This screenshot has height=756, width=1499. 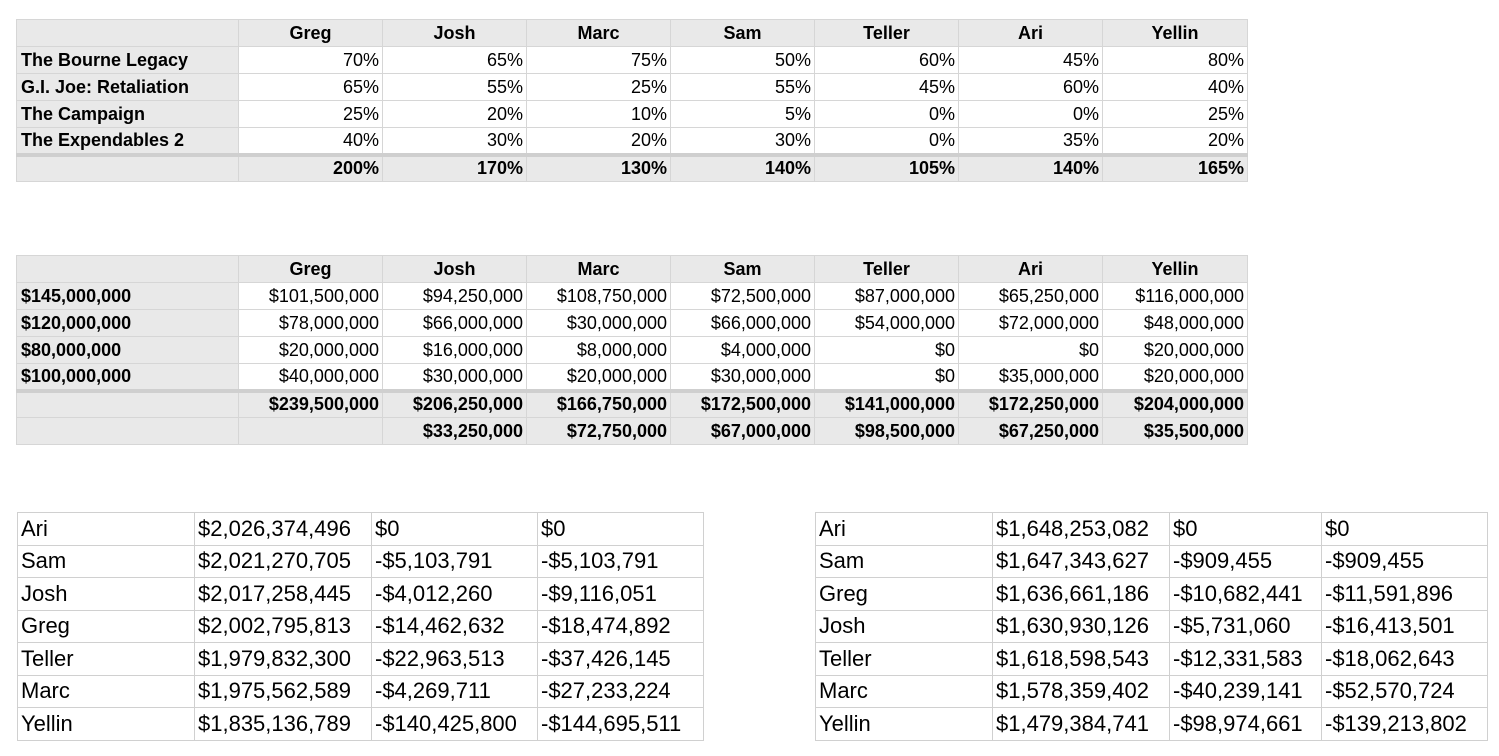 I want to click on gap-cell: -$4,269,711, so click(x=454, y=691).